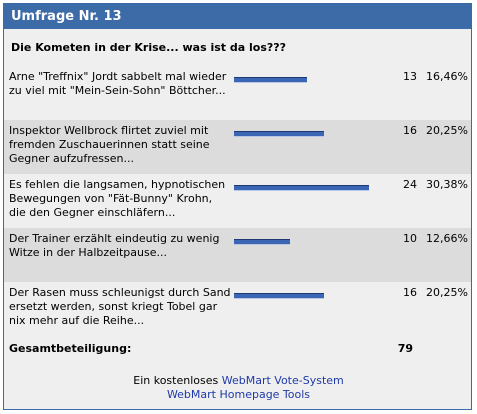 This screenshot has height=414, width=477. What do you see at coordinates (410, 184) in the screenshot?
I see `option-count: 24` at bounding box center [410, 184].